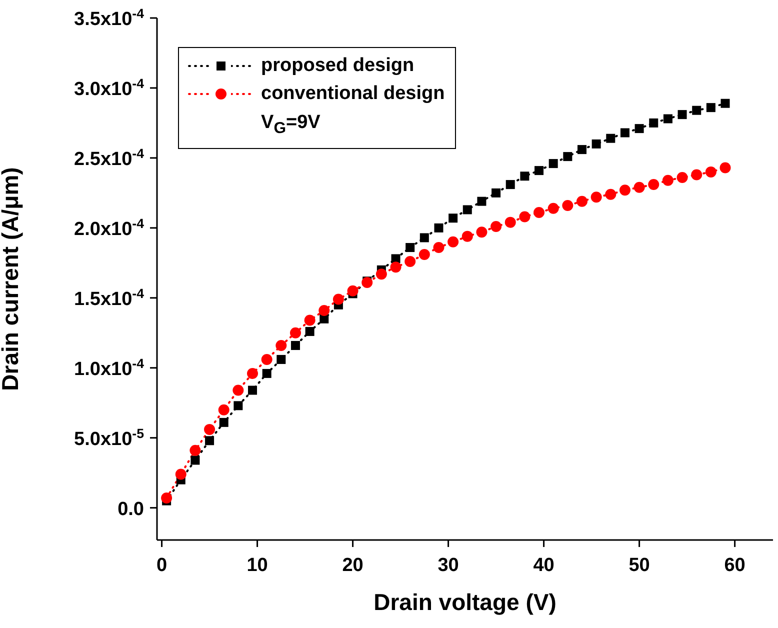 The image size is (778, 628). What do you see at coordinates (109, 437) in the screenshot?
I see `y-tick-label: 5.0x10$^{-5}$` at bounding box center [109, 437].